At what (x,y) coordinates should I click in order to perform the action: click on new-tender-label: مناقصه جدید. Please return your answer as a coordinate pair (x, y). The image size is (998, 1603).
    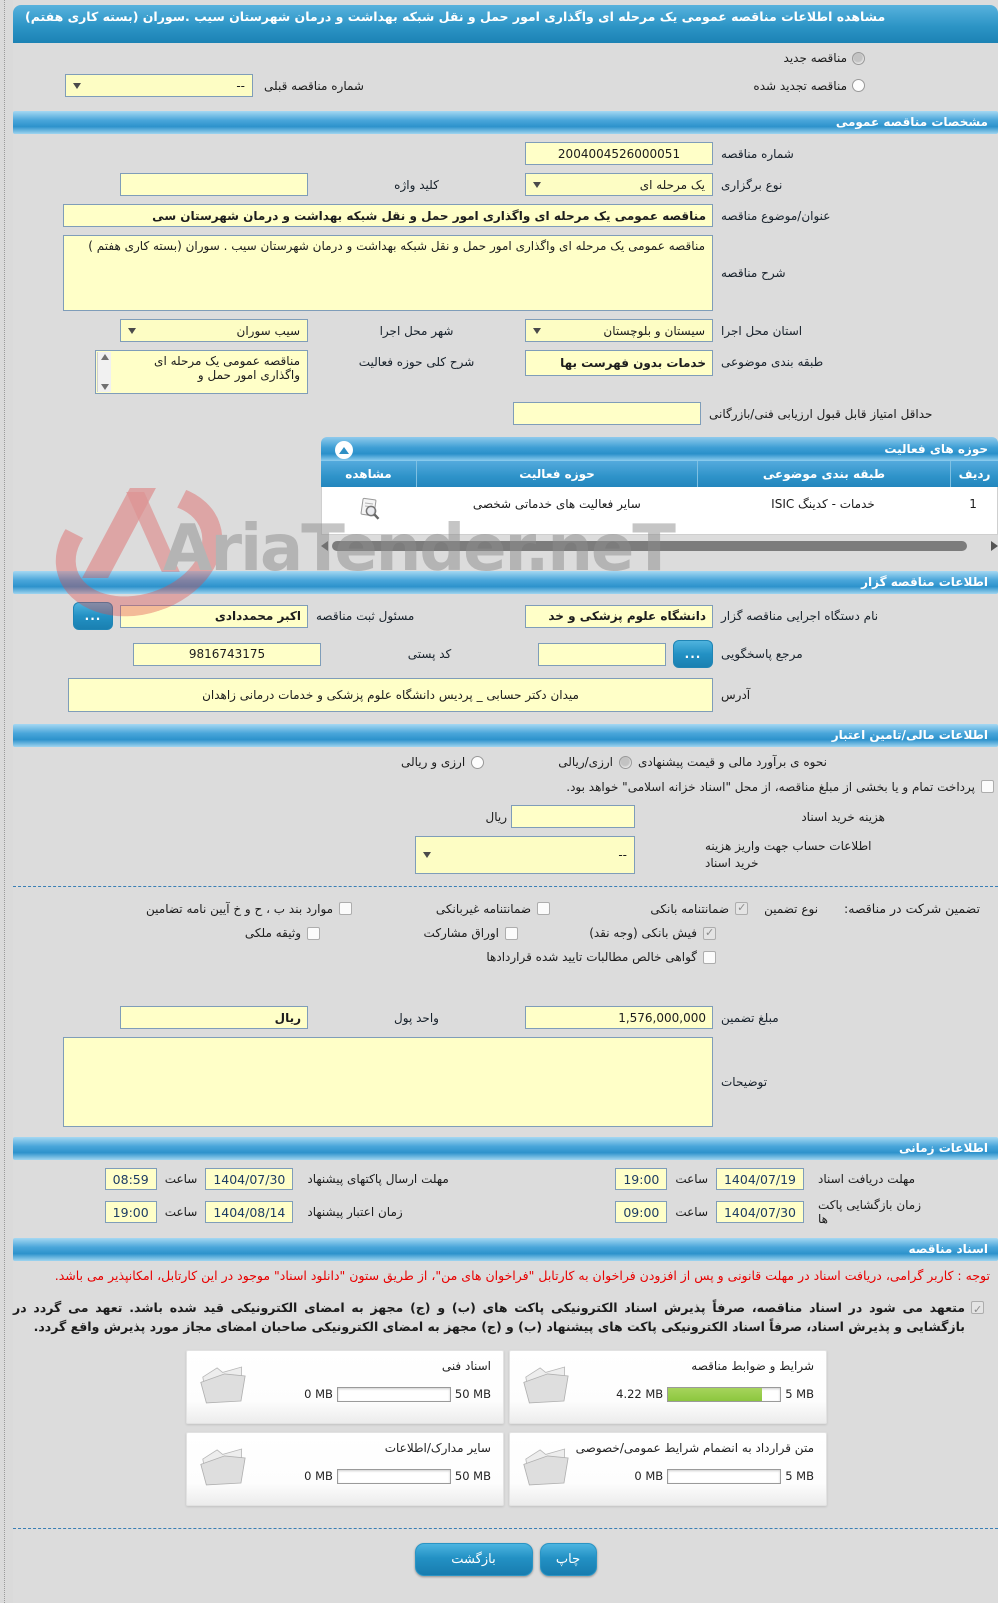
    Looking at the image, I should click on (815, 58).